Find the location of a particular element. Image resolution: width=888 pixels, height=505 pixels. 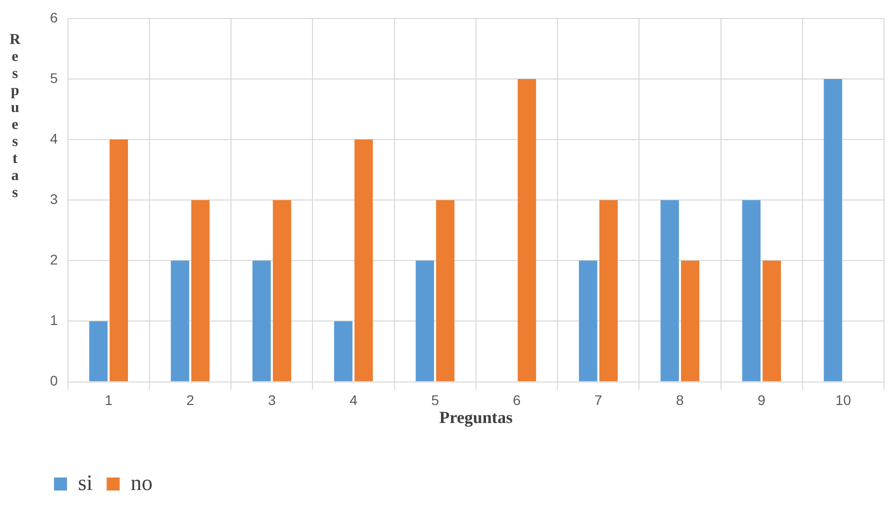

y-tick-label: 1 is located at coordinates (54, 320).